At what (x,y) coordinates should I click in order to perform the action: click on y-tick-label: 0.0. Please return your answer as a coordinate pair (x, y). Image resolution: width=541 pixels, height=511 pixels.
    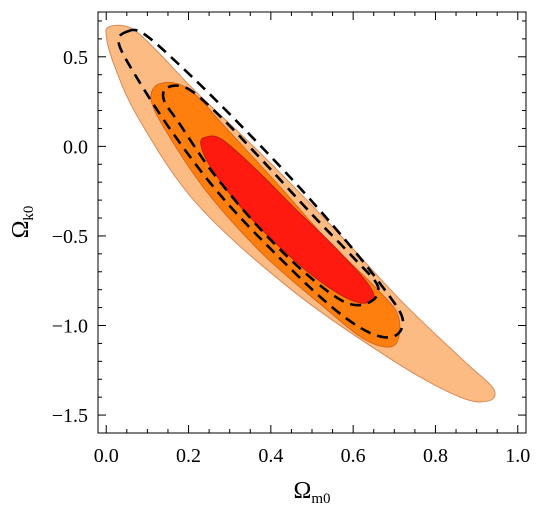
    Looking at the image, I should click on (75, 147).